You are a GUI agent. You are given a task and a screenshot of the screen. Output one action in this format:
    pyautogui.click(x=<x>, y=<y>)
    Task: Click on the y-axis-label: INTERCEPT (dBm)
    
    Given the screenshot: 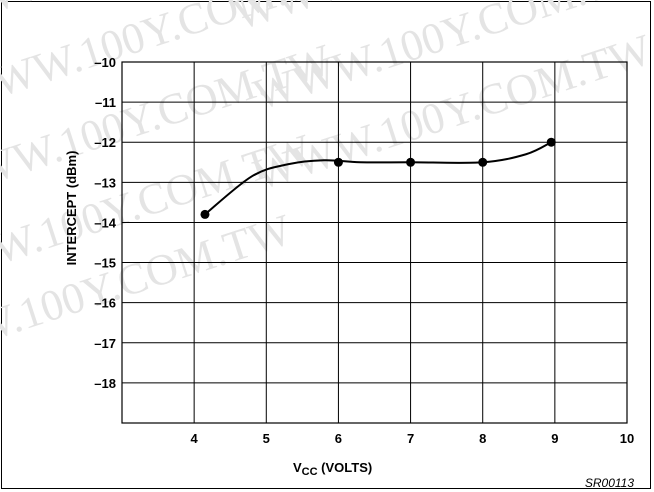 What is the action you would take?
    pyautogui.click(x=71, y=208)
    